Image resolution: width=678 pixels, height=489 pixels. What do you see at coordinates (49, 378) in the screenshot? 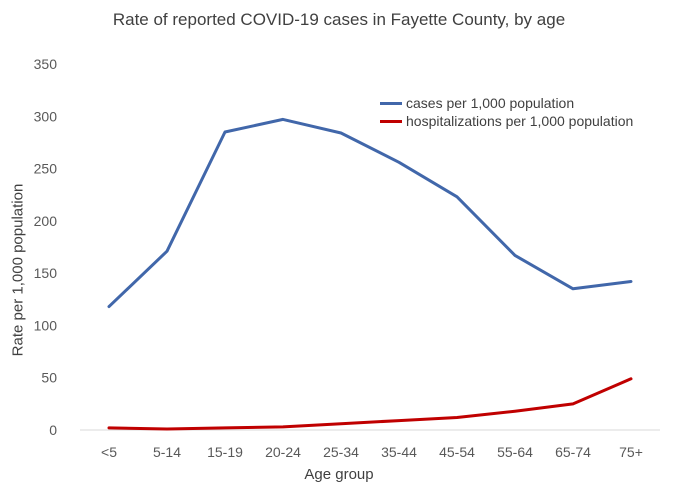
I see `y-tick-label: 50` at bounding box center [49, 378].